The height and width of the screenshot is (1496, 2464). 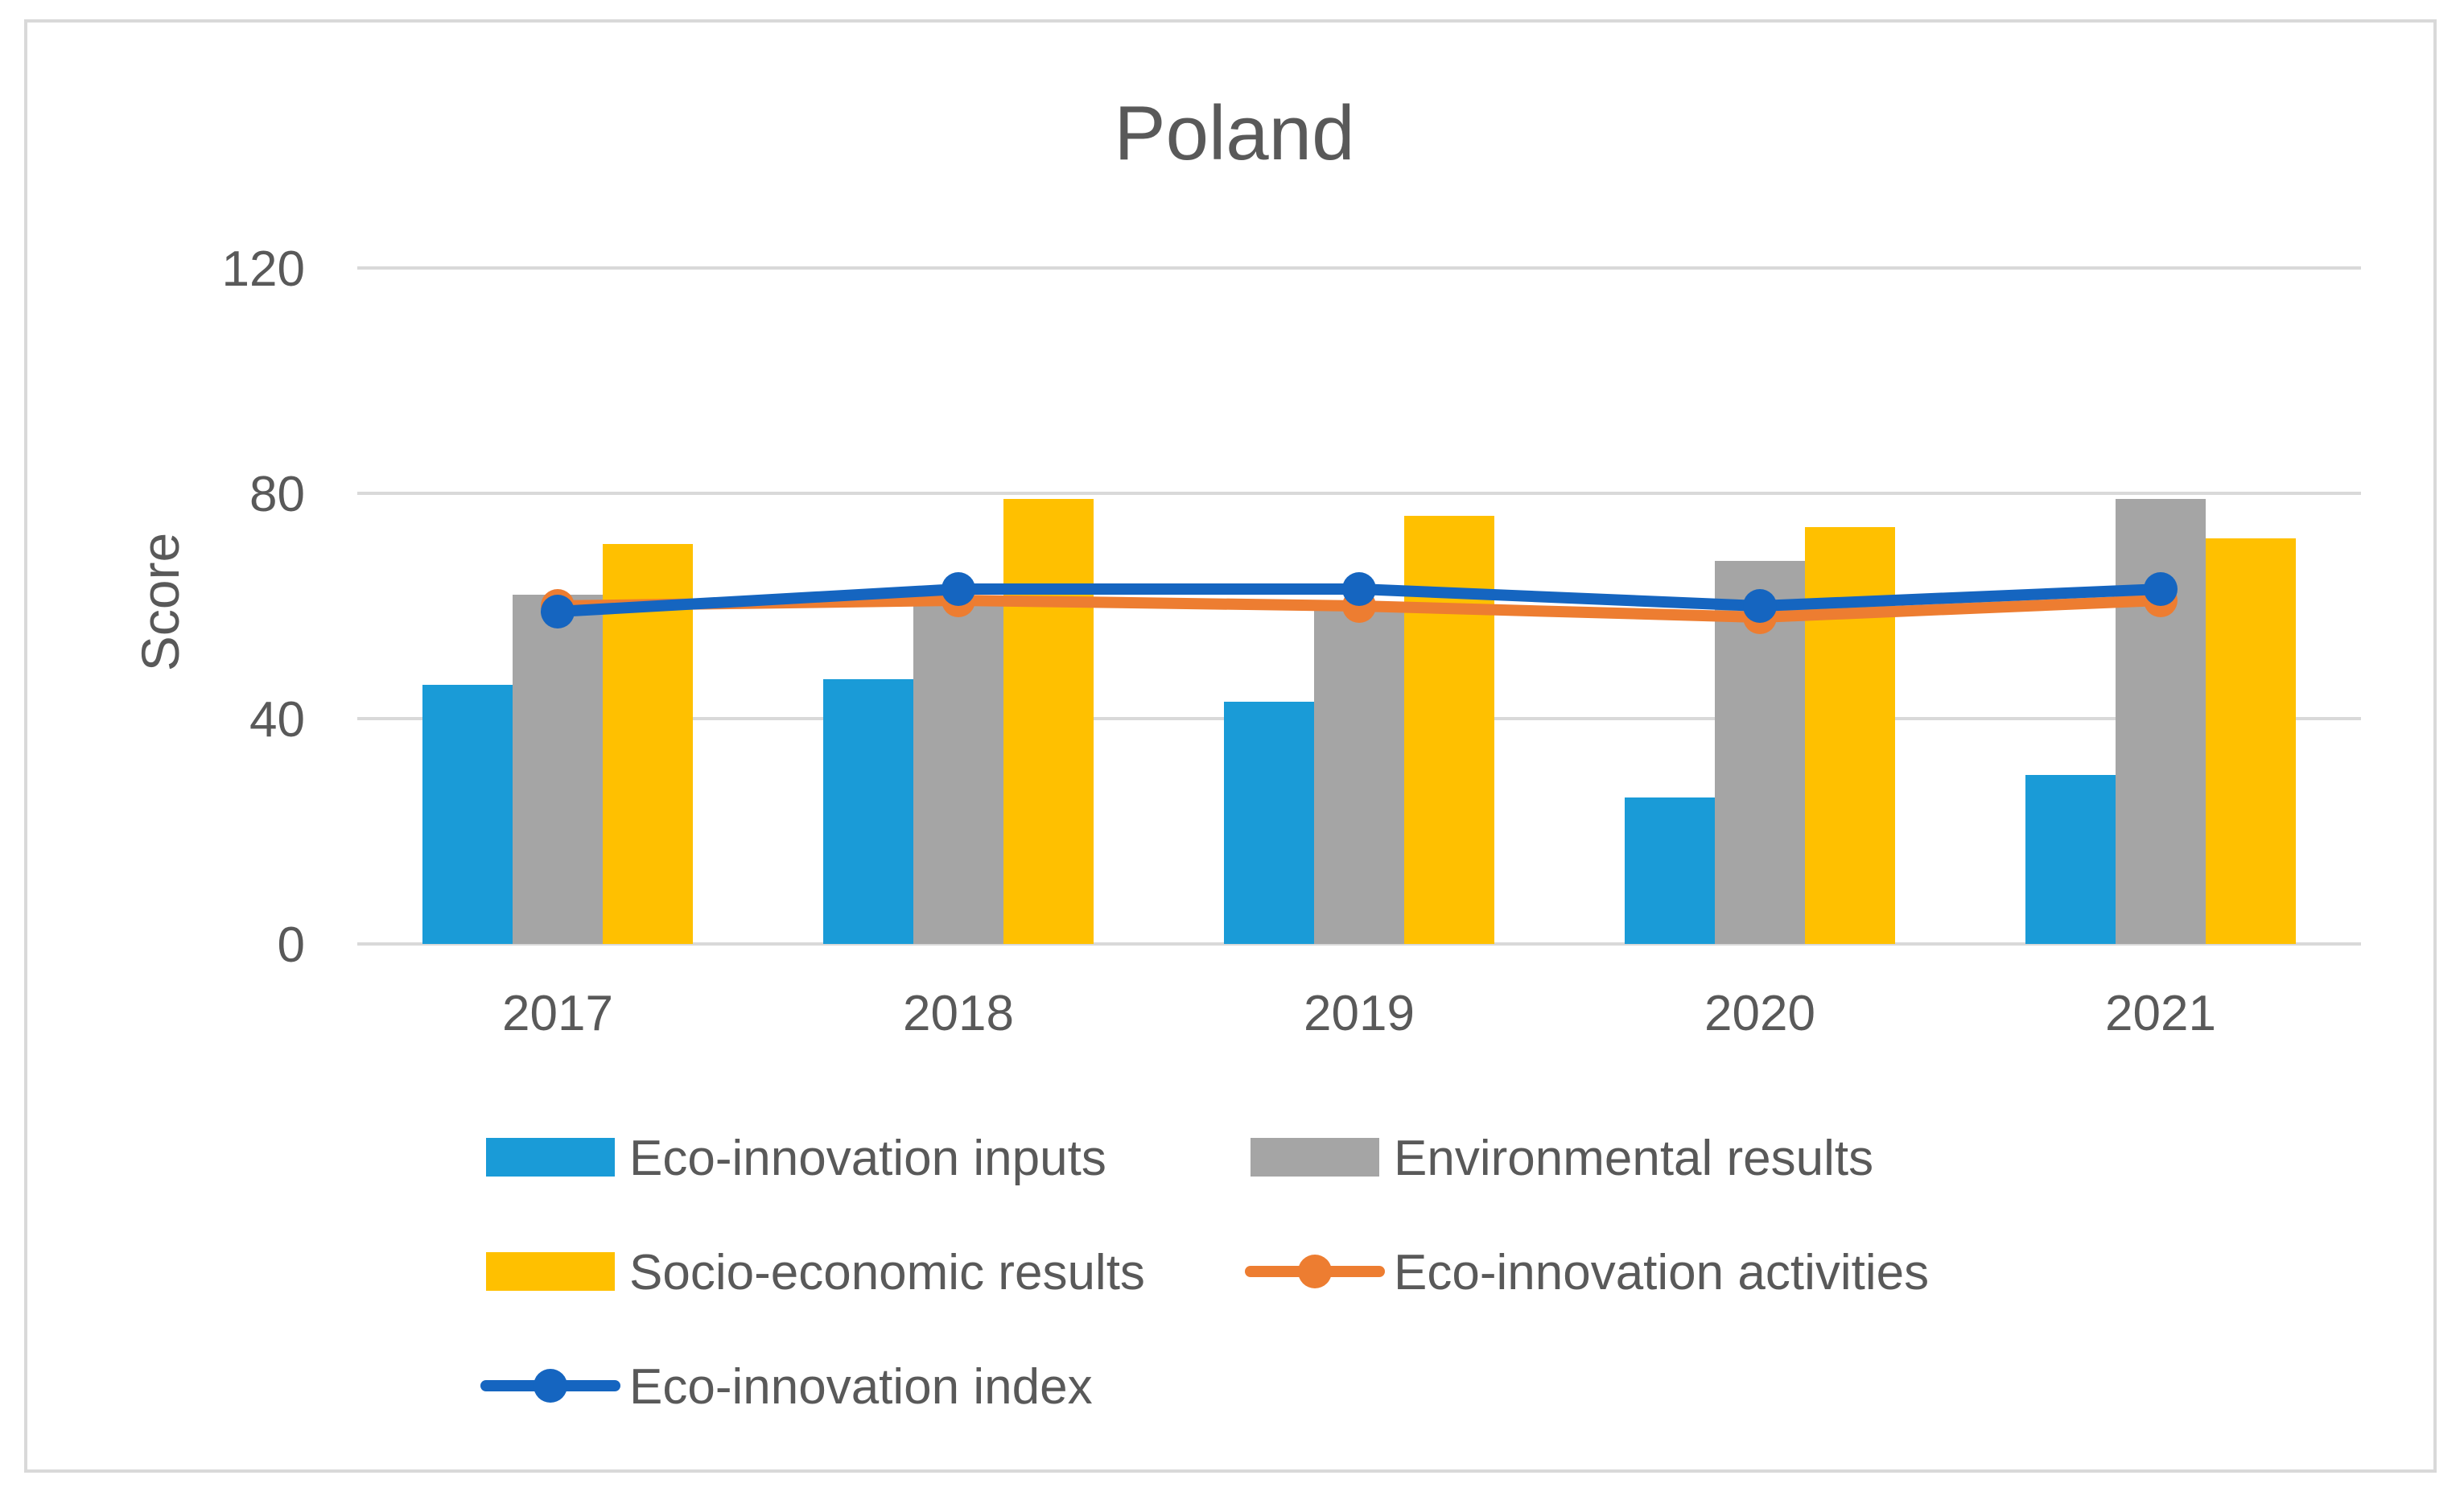 I want to click on x-tick-label: 2017, so click(x=557, y=1013).